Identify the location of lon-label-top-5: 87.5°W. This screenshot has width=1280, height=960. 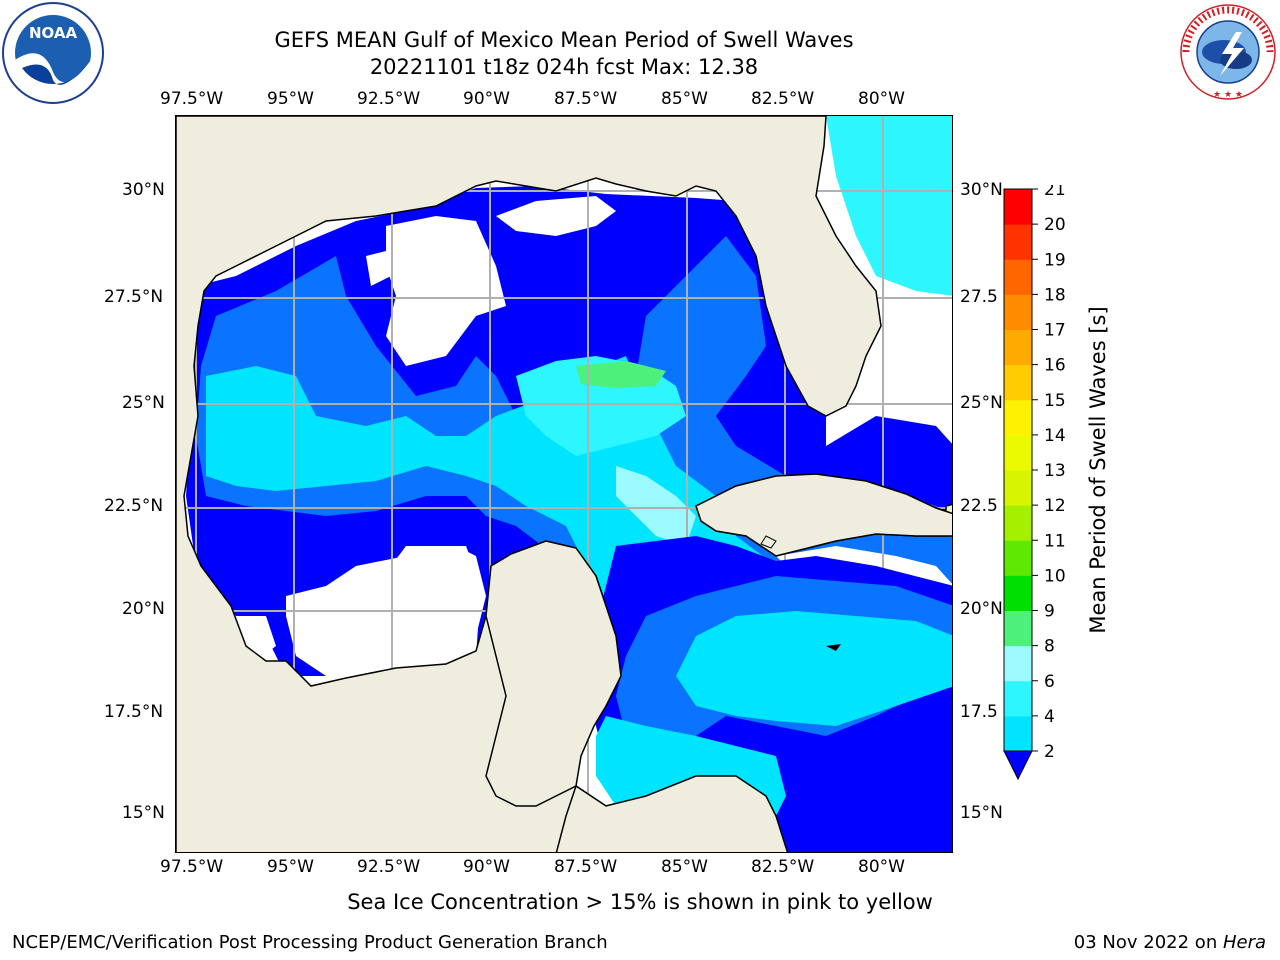
(586, 99).